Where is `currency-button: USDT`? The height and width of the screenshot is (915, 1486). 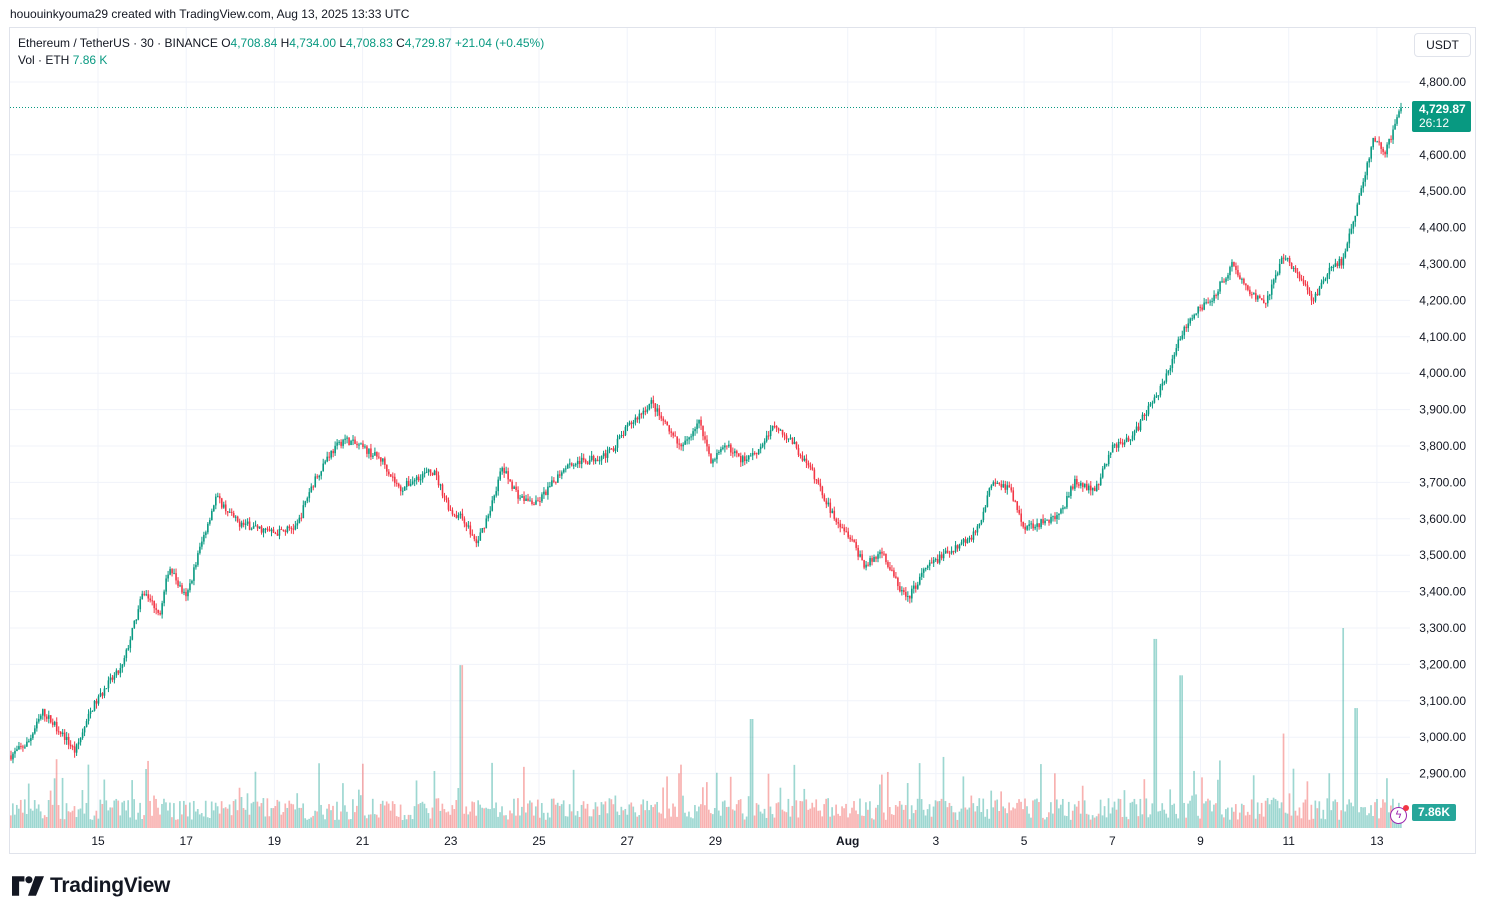
currency-button: USDT is located at coordinates (1442, 45).